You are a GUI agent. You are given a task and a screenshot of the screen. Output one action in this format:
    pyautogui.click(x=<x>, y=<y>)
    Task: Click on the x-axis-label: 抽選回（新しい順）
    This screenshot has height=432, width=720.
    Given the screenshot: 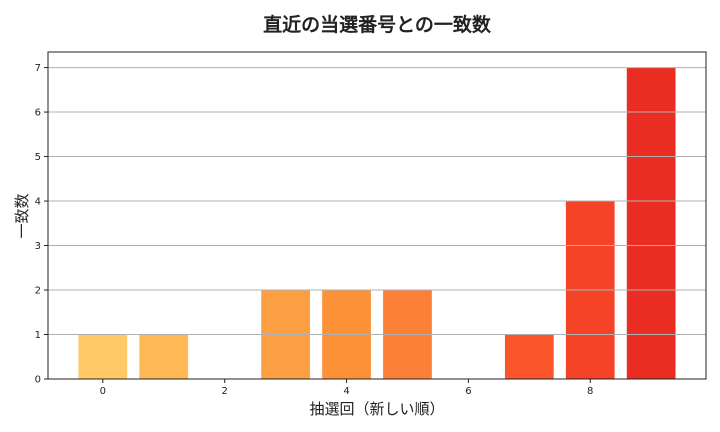 What is the action you would take?
    pyautogui.click(x=376, y=409)
    